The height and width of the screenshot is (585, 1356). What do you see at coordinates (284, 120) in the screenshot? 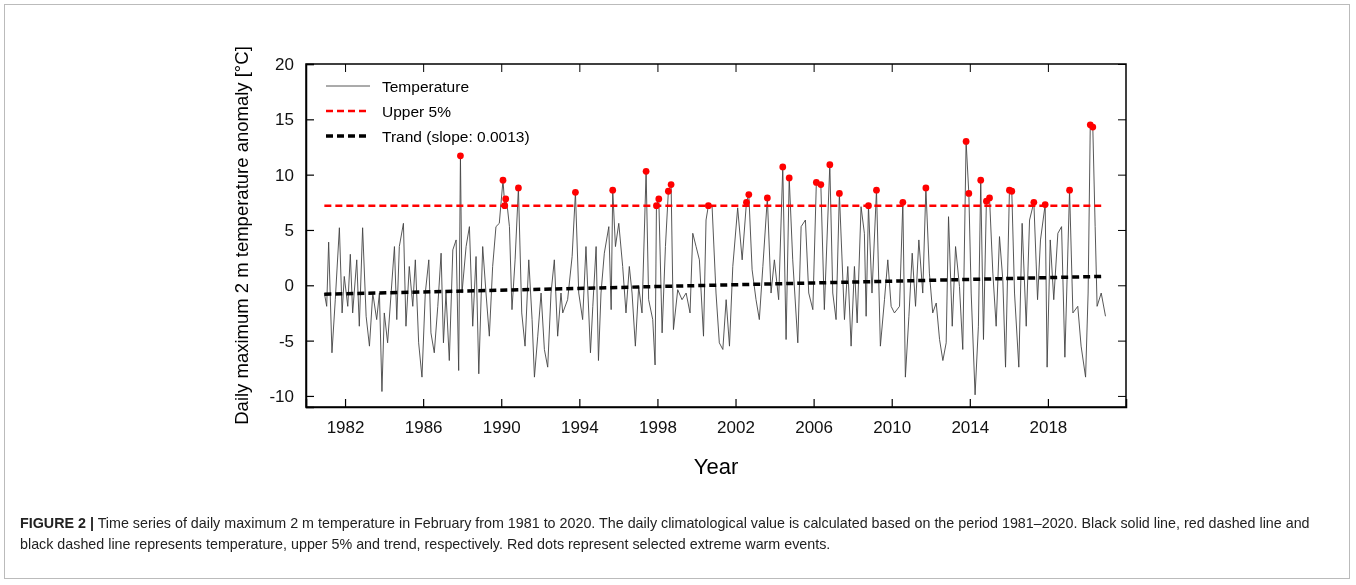
I see `y-tick-label: 15` at bounding box center [284, 120].